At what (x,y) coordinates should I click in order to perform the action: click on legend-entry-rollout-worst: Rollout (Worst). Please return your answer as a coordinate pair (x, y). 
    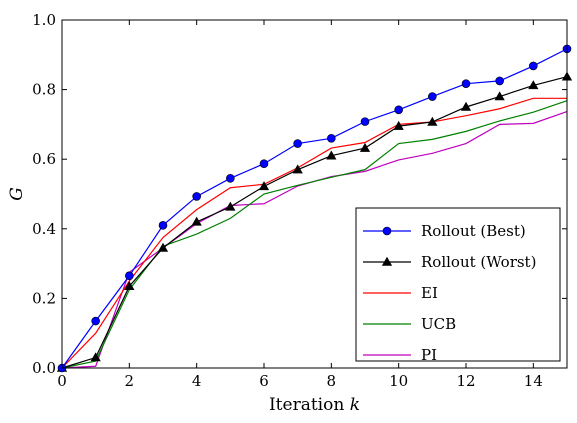
    Looking at the image, I should click on (449, 262).